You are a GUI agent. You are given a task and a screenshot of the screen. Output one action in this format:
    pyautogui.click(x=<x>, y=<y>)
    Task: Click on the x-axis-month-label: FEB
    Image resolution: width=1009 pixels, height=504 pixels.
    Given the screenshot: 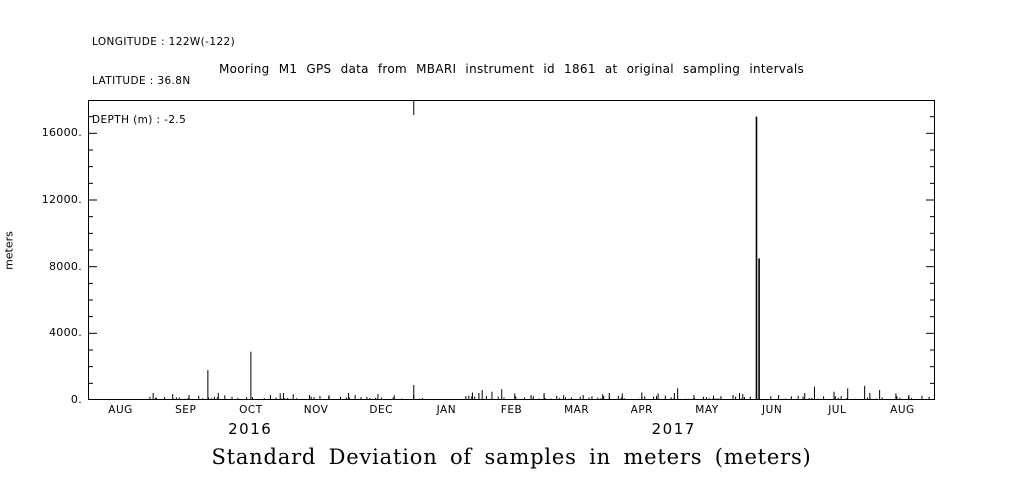 What is the action you would take?
    pyautogui.click(x=511, y=410)
    